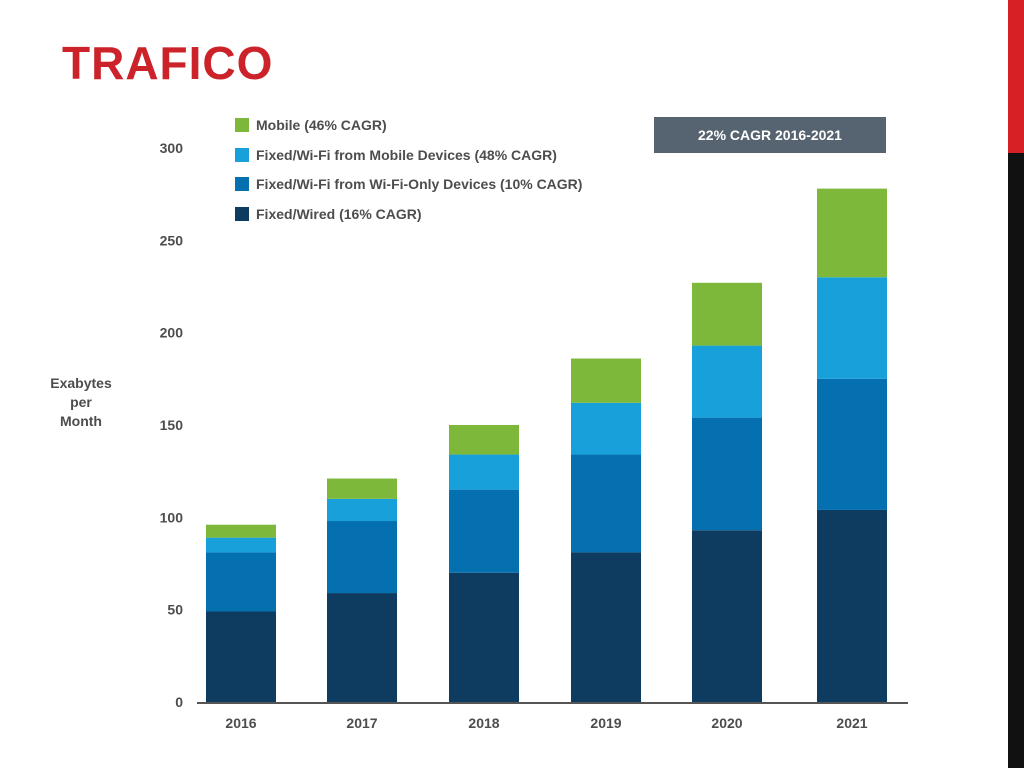 The width and height of the screenshot is (1024, 768). I want to click on legend-label: Mobile (46% CAGR), so click(321, 125).